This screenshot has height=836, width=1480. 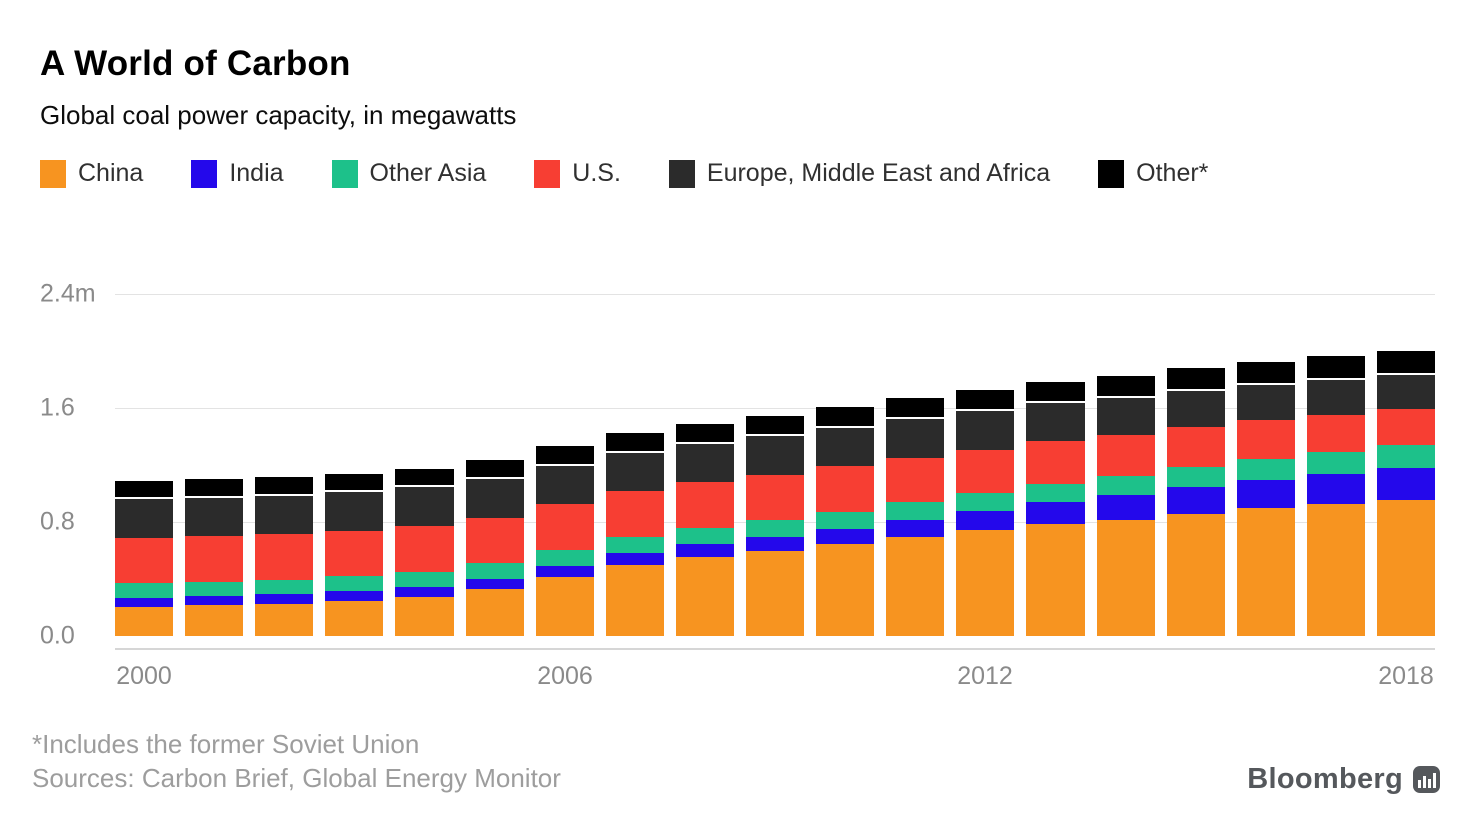 I want to click on segment-us-2017, so click(x=1335, y=433).